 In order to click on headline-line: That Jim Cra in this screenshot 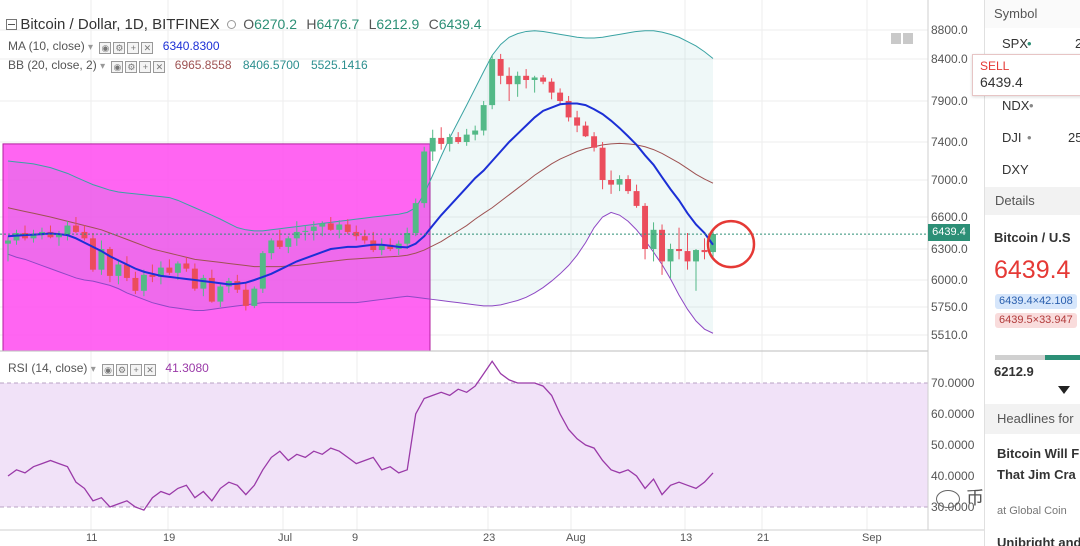, I will do `click(1036, 474)`.